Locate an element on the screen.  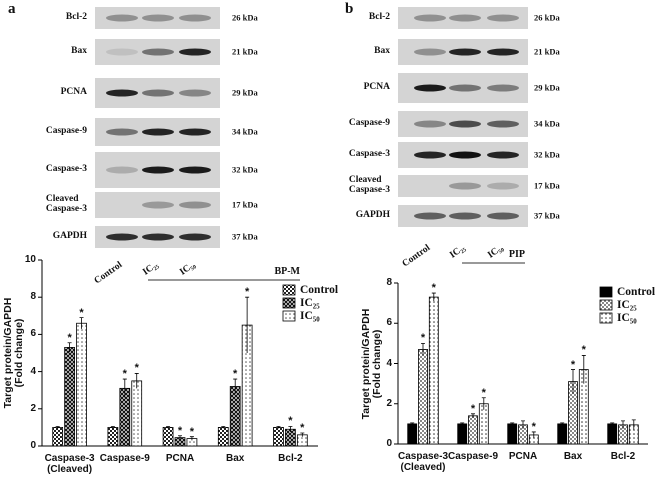
panel-letter: a is located at coordinates (12, 9).